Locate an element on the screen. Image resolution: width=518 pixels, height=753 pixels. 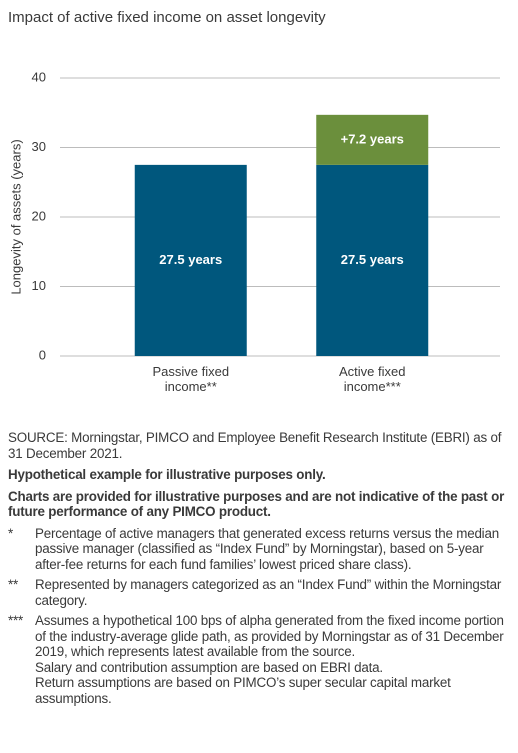
value-label: +7.2 years is located at coordinates (372, 138).